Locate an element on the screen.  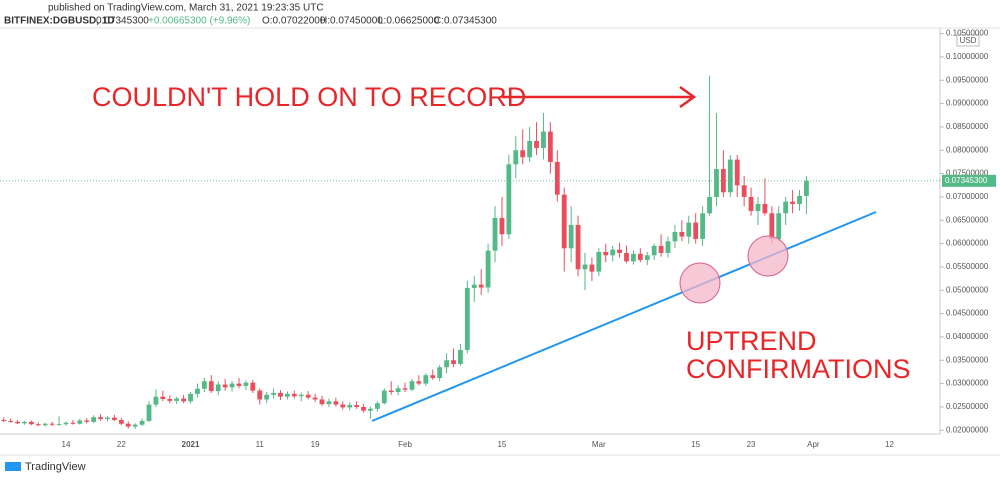
y-tick-label: 0.06000000 is located at coordinates (967, 243).